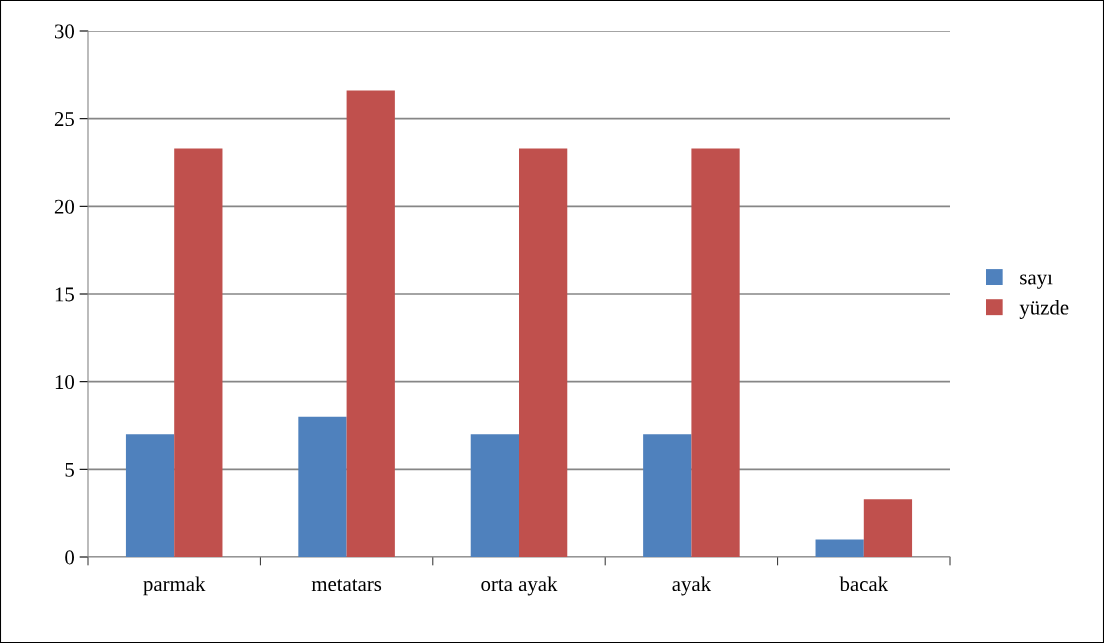 The height and width of the screenshot is (643, 1104). Describe the element at coordinates (69, 469) in the screenshot. I see `y-tick-label: 5` at that location.